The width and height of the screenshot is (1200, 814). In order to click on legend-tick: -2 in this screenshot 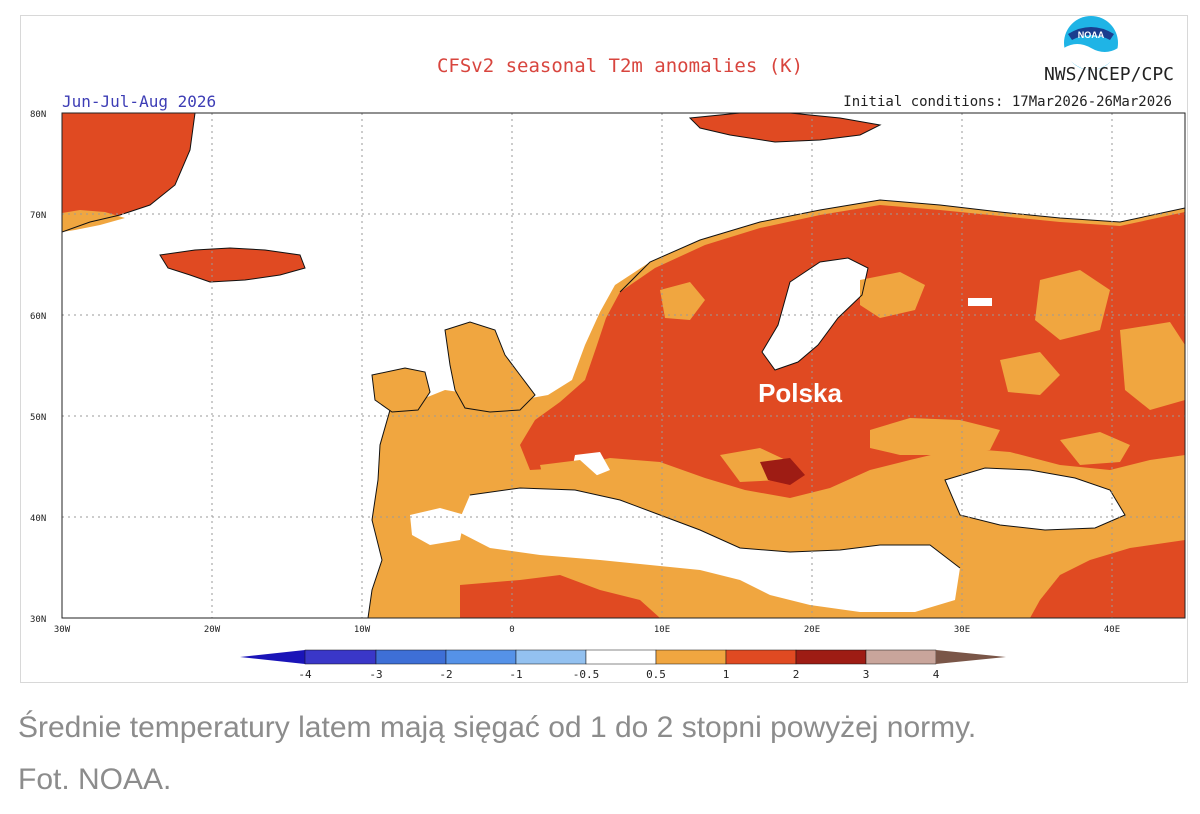, I will do `click(445, 674)`.